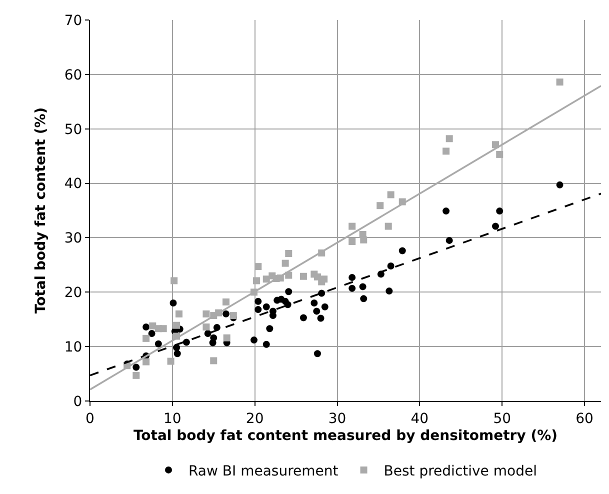 The height and width of the screenshot is (494, 609). What do you see at coordinates (90, 418) in the screenshot?
I see `x-tick-label: 0` at bounding box center [90, 418].